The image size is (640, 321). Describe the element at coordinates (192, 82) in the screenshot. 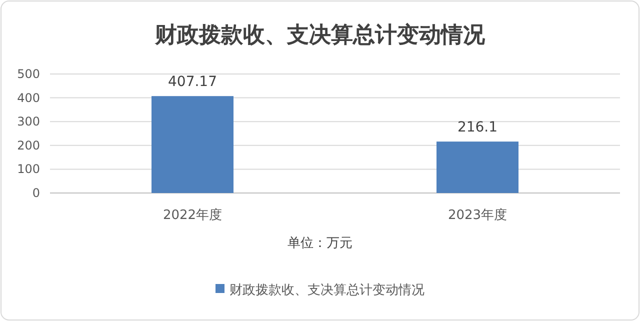

I see `data-label: 407.17` at that location.